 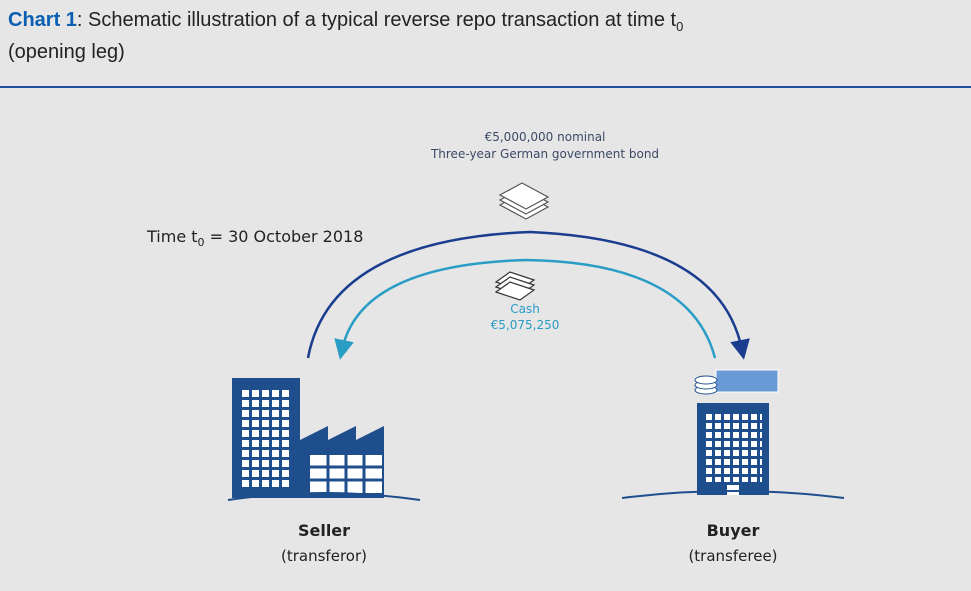 I want to click on buyer-role: (transferee), so click(x=732, y=556).